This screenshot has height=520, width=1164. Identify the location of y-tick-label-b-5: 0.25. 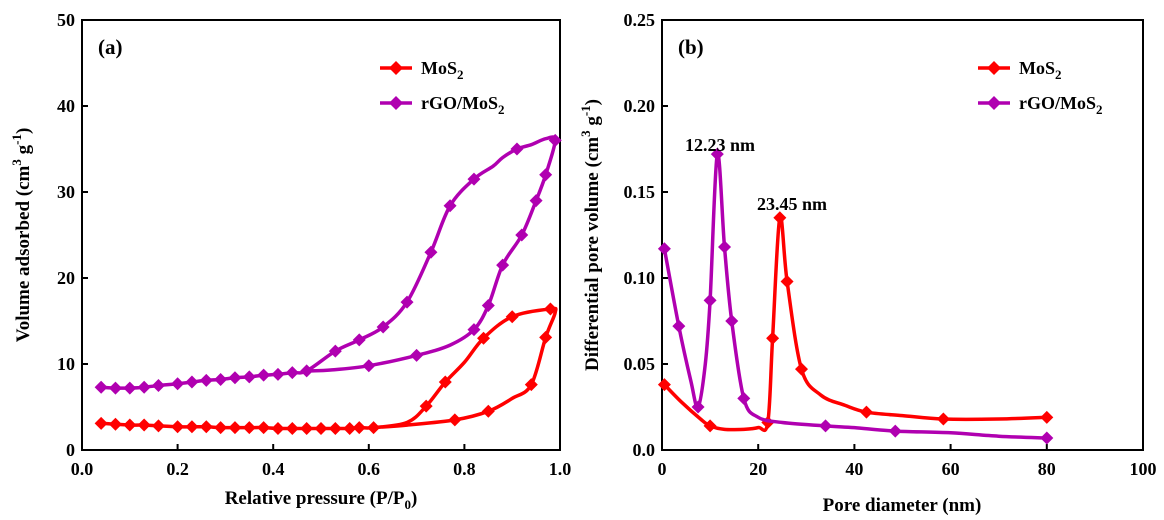
(640, 20).